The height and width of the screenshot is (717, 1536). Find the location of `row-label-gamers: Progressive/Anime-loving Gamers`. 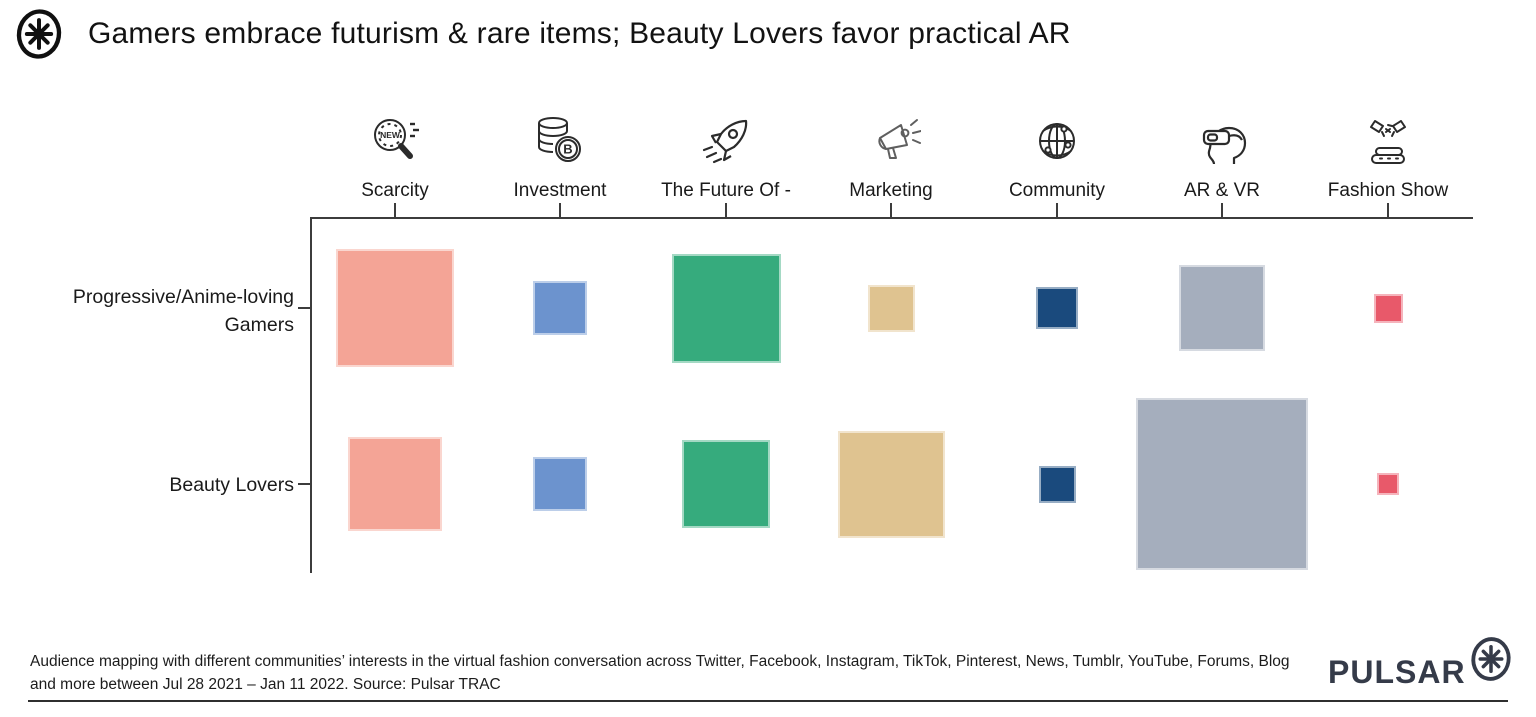

row-label-gamers: Progressive/Anime-loving Gamers is located at coordinates (183, 311).